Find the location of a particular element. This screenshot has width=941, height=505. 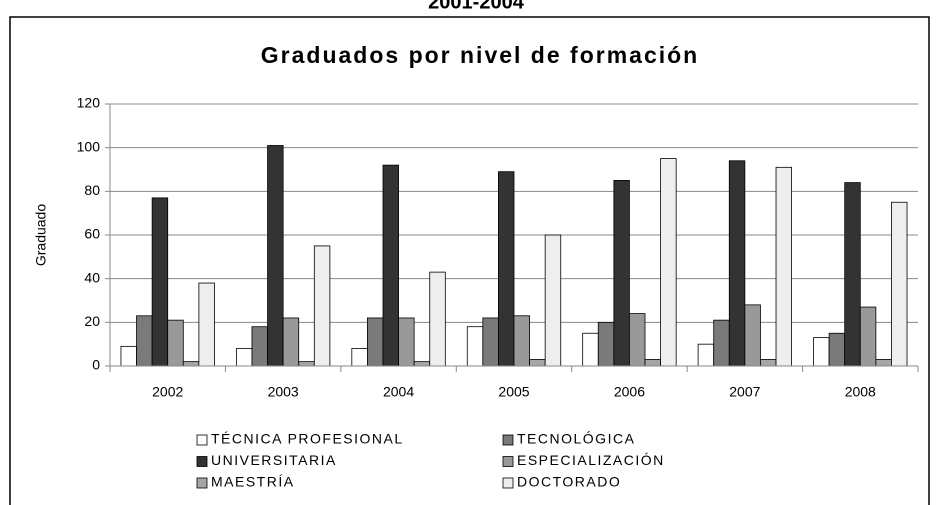

y-tick-label: 80 is located at coordinates (92, 190).